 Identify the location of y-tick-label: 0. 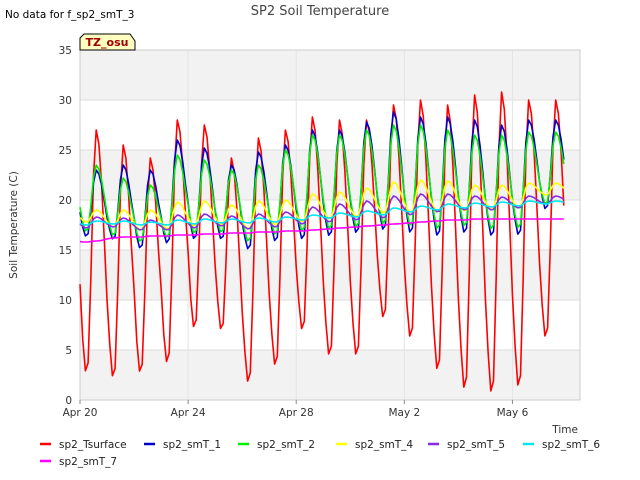
(68, 401).